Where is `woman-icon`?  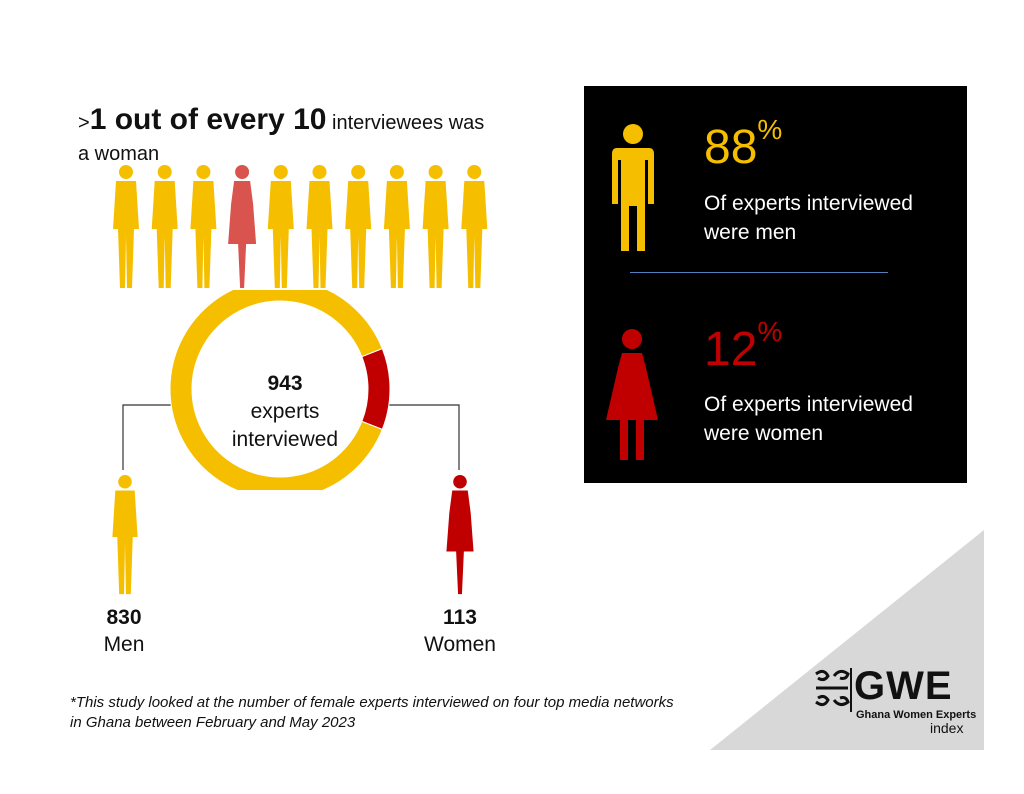
woman-icon is located at coordinates (632, 394).